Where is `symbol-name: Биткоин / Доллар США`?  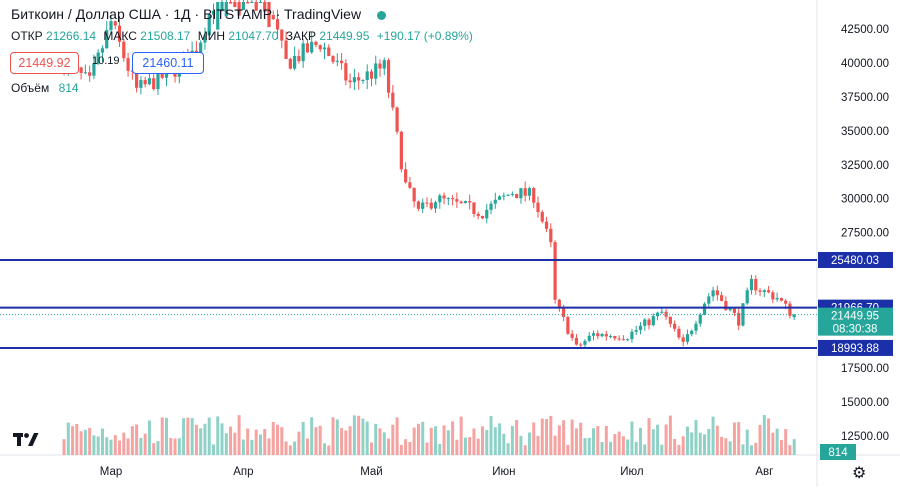
symbol-name: Биткоин / Доллар США is located at coordinates (86, 14).